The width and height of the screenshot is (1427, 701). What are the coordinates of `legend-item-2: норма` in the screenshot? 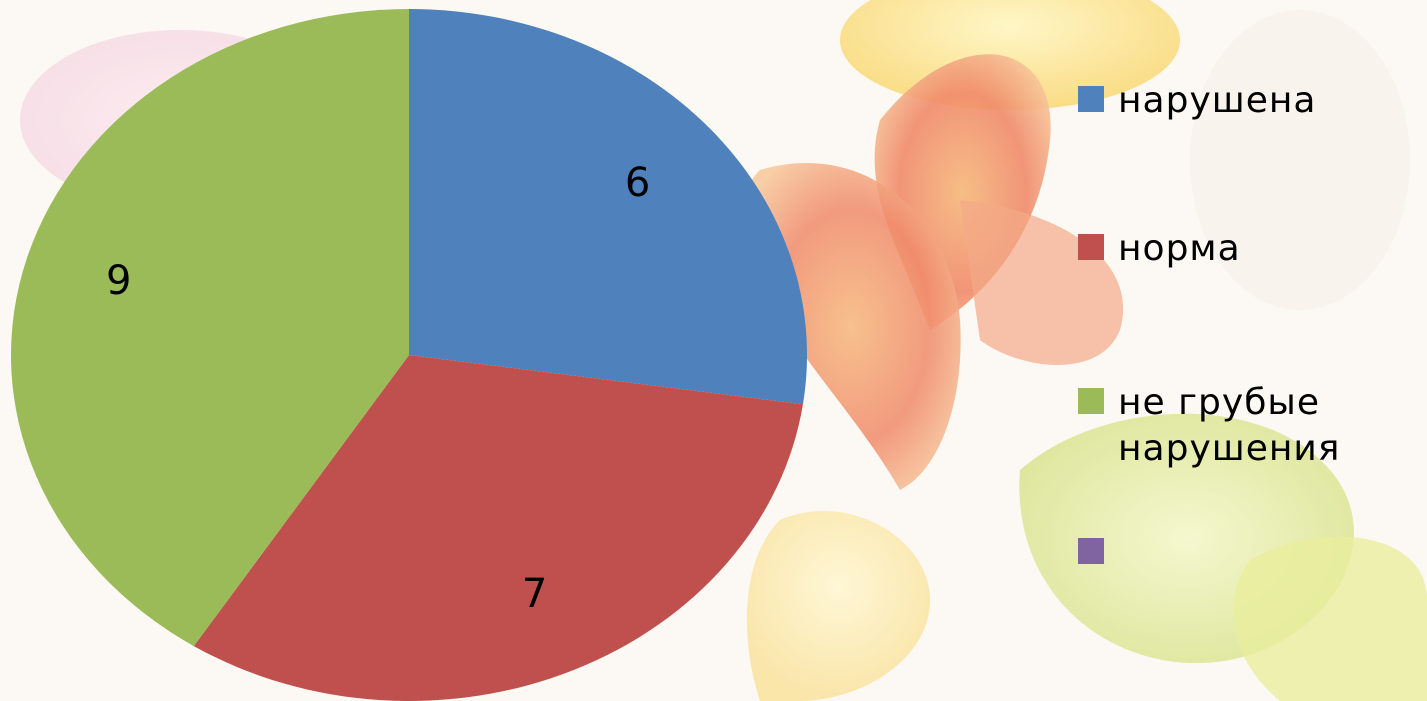 It's located at (1243, 249).